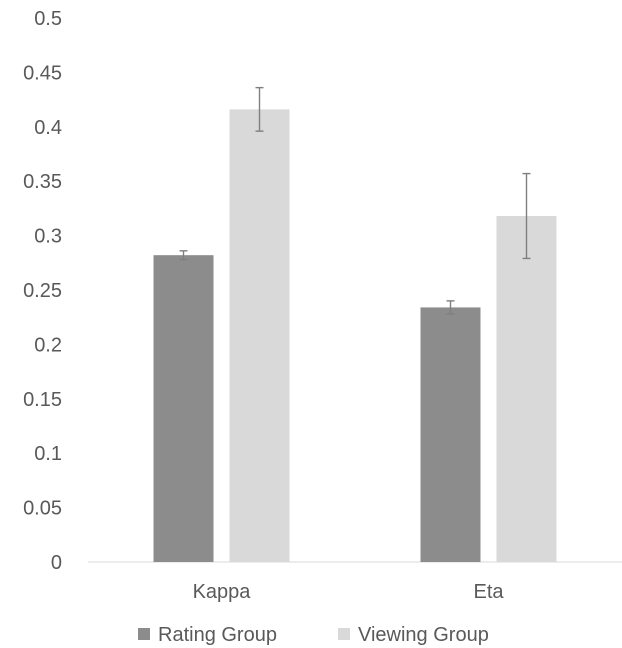 Image resolution: width=622 pixels, height=648 pixels. Describe the element at coordinates (42, 400) in the screenshot. I see `y-tick-label: 0.15` at that location.